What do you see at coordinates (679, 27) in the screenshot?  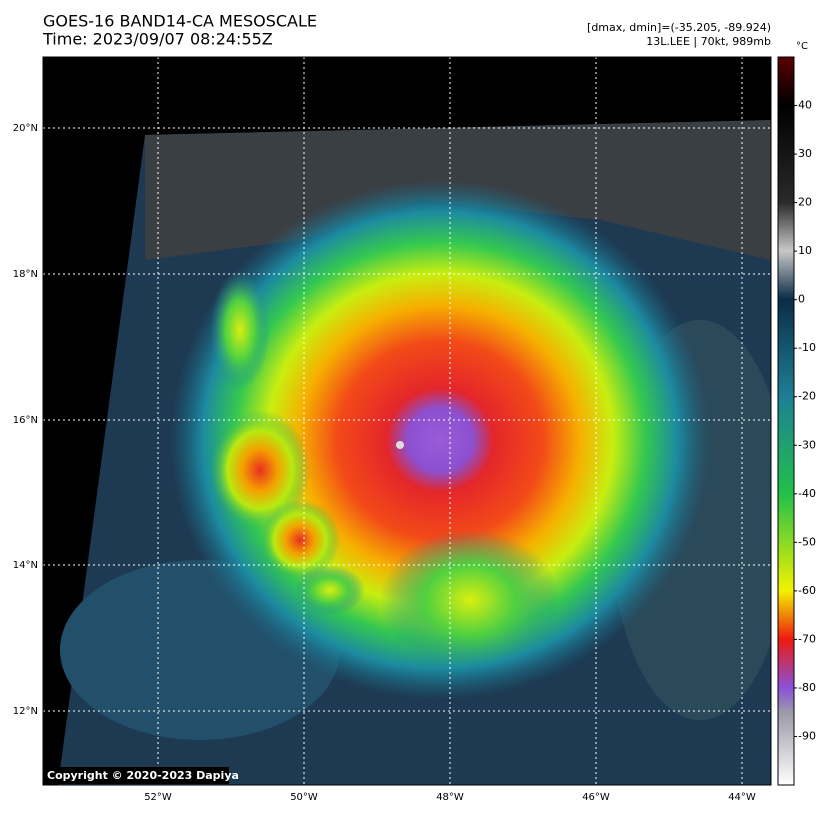 I see `info: [dmax, dmin]=(-35.205, -89.924)` at bounding box center [679, 27].